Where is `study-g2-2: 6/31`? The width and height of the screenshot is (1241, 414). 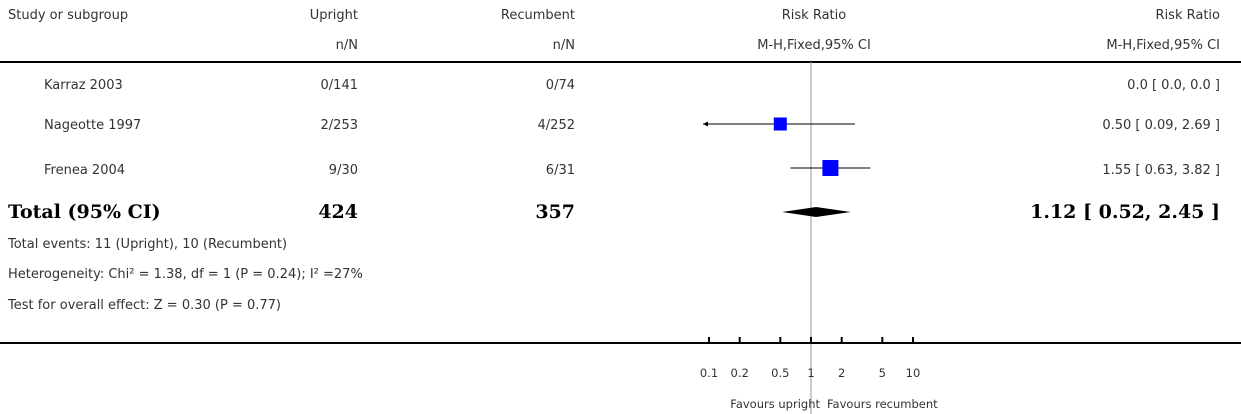
study-g2-2: 6/31 is located at coordinates (560, 170).